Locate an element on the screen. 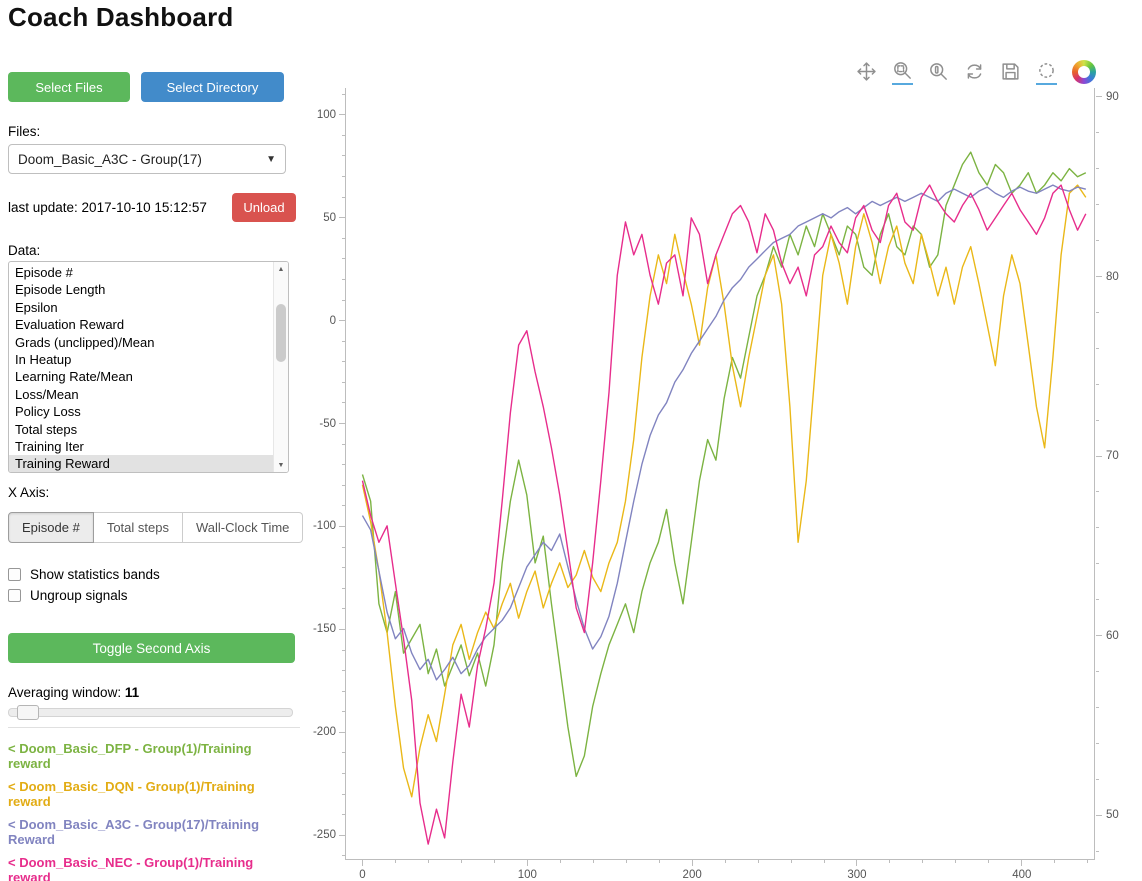 This screenshot has width=1142, height=881. select-directory-button: Select Directory is located at coordinates (212, 87).